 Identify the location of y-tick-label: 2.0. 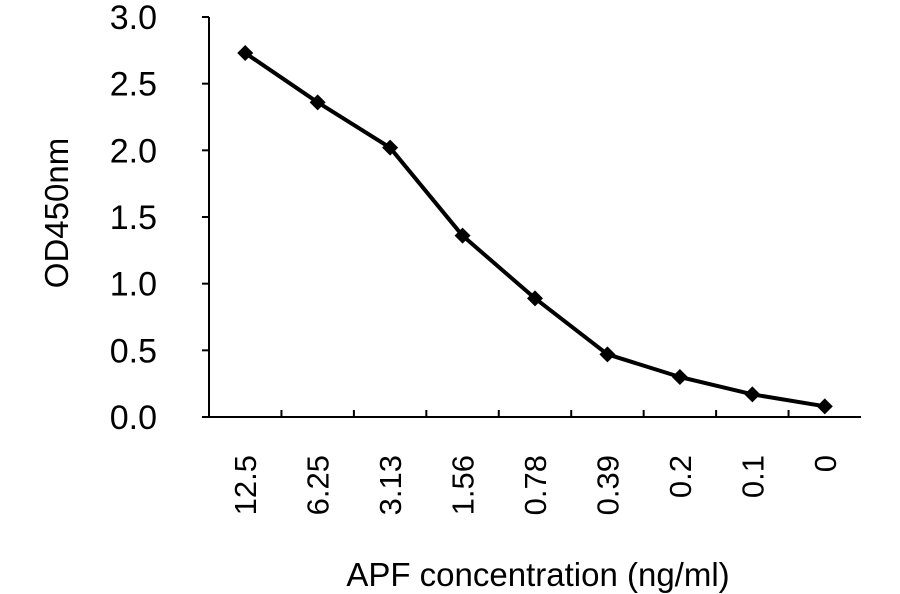
(133, 151).